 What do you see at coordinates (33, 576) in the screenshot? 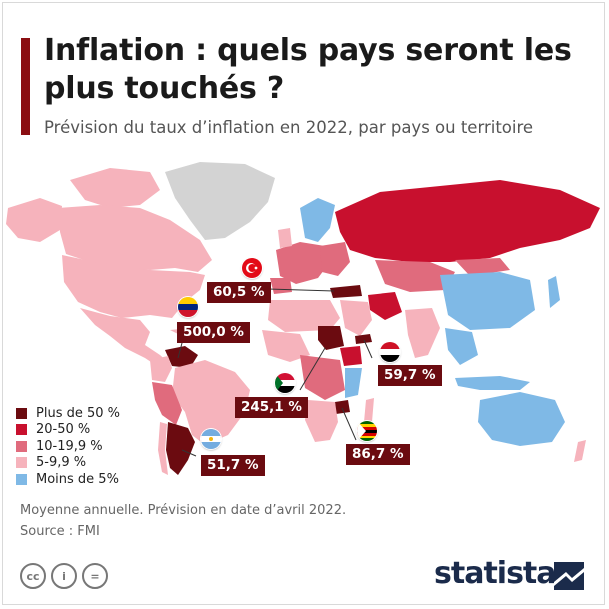
I see `cc-icon: cc` at bounding box center [33, 576].